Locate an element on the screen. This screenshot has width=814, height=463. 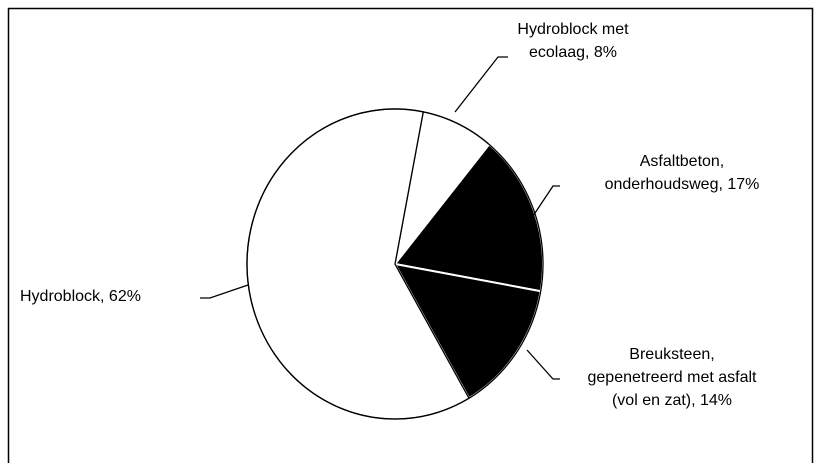
slice-label: Asfaltbeton, is located at coordinates (682, 161).